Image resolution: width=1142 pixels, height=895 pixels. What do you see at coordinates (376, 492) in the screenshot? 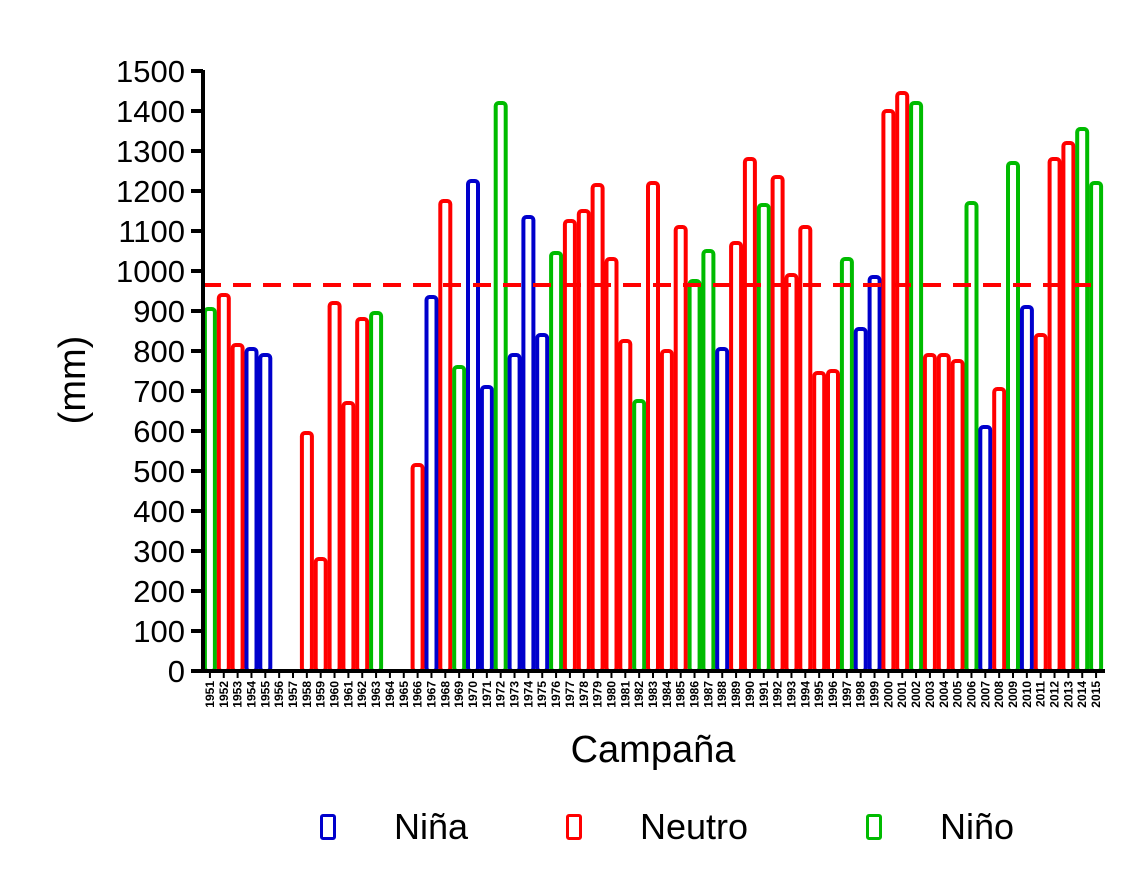
I see `bar-1963` at bounding box center [376, 492].